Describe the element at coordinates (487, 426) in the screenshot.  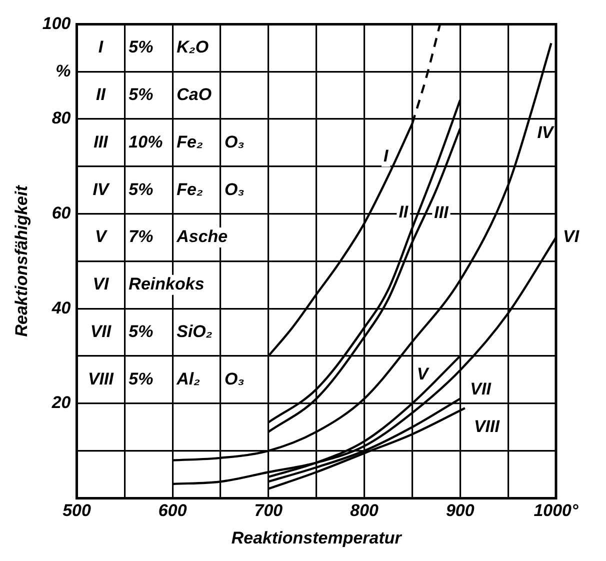
I see `series-label: VIII` at that location.